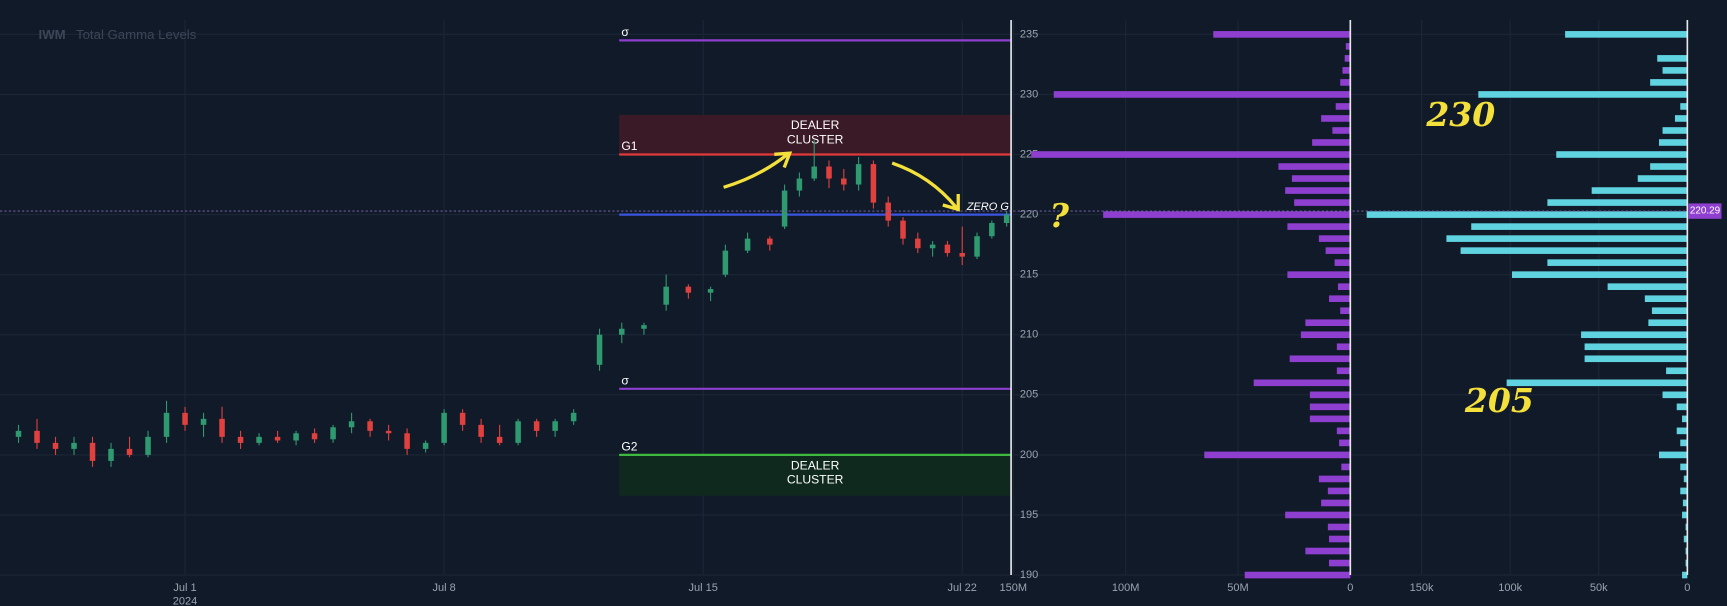 This screenshot has width=1727, height=606. I want to click on annotation-arrow, so click(924, 185).